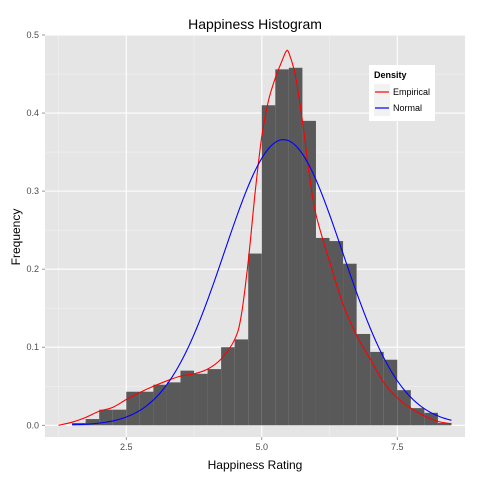 Image resolution: width=480 pixels, height=480 pixels. Describe the element at coordinates (16, 237) in the screenshot. I see `y-axis-title: Frequency` at that location.